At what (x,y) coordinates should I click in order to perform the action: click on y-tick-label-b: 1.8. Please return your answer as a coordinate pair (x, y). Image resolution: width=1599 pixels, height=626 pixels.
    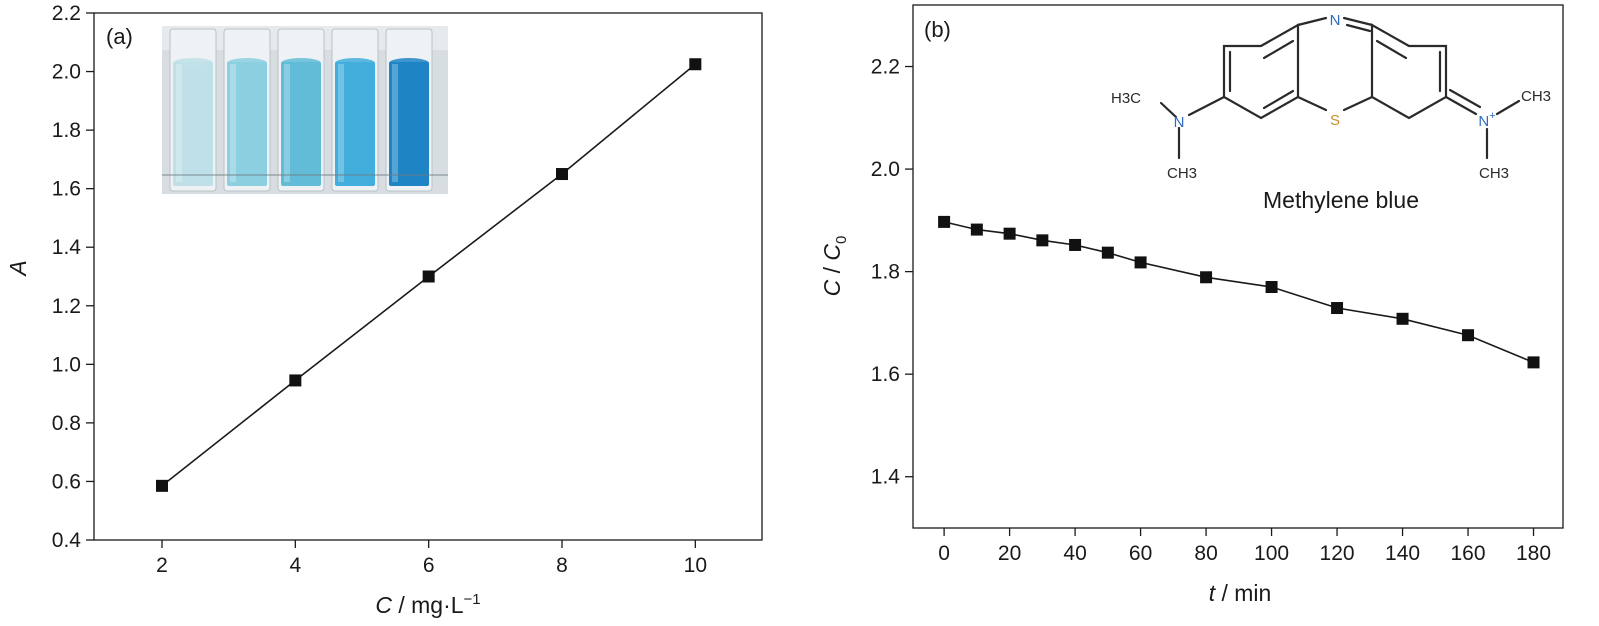
    Looking at the image, I should click on (885, 272).